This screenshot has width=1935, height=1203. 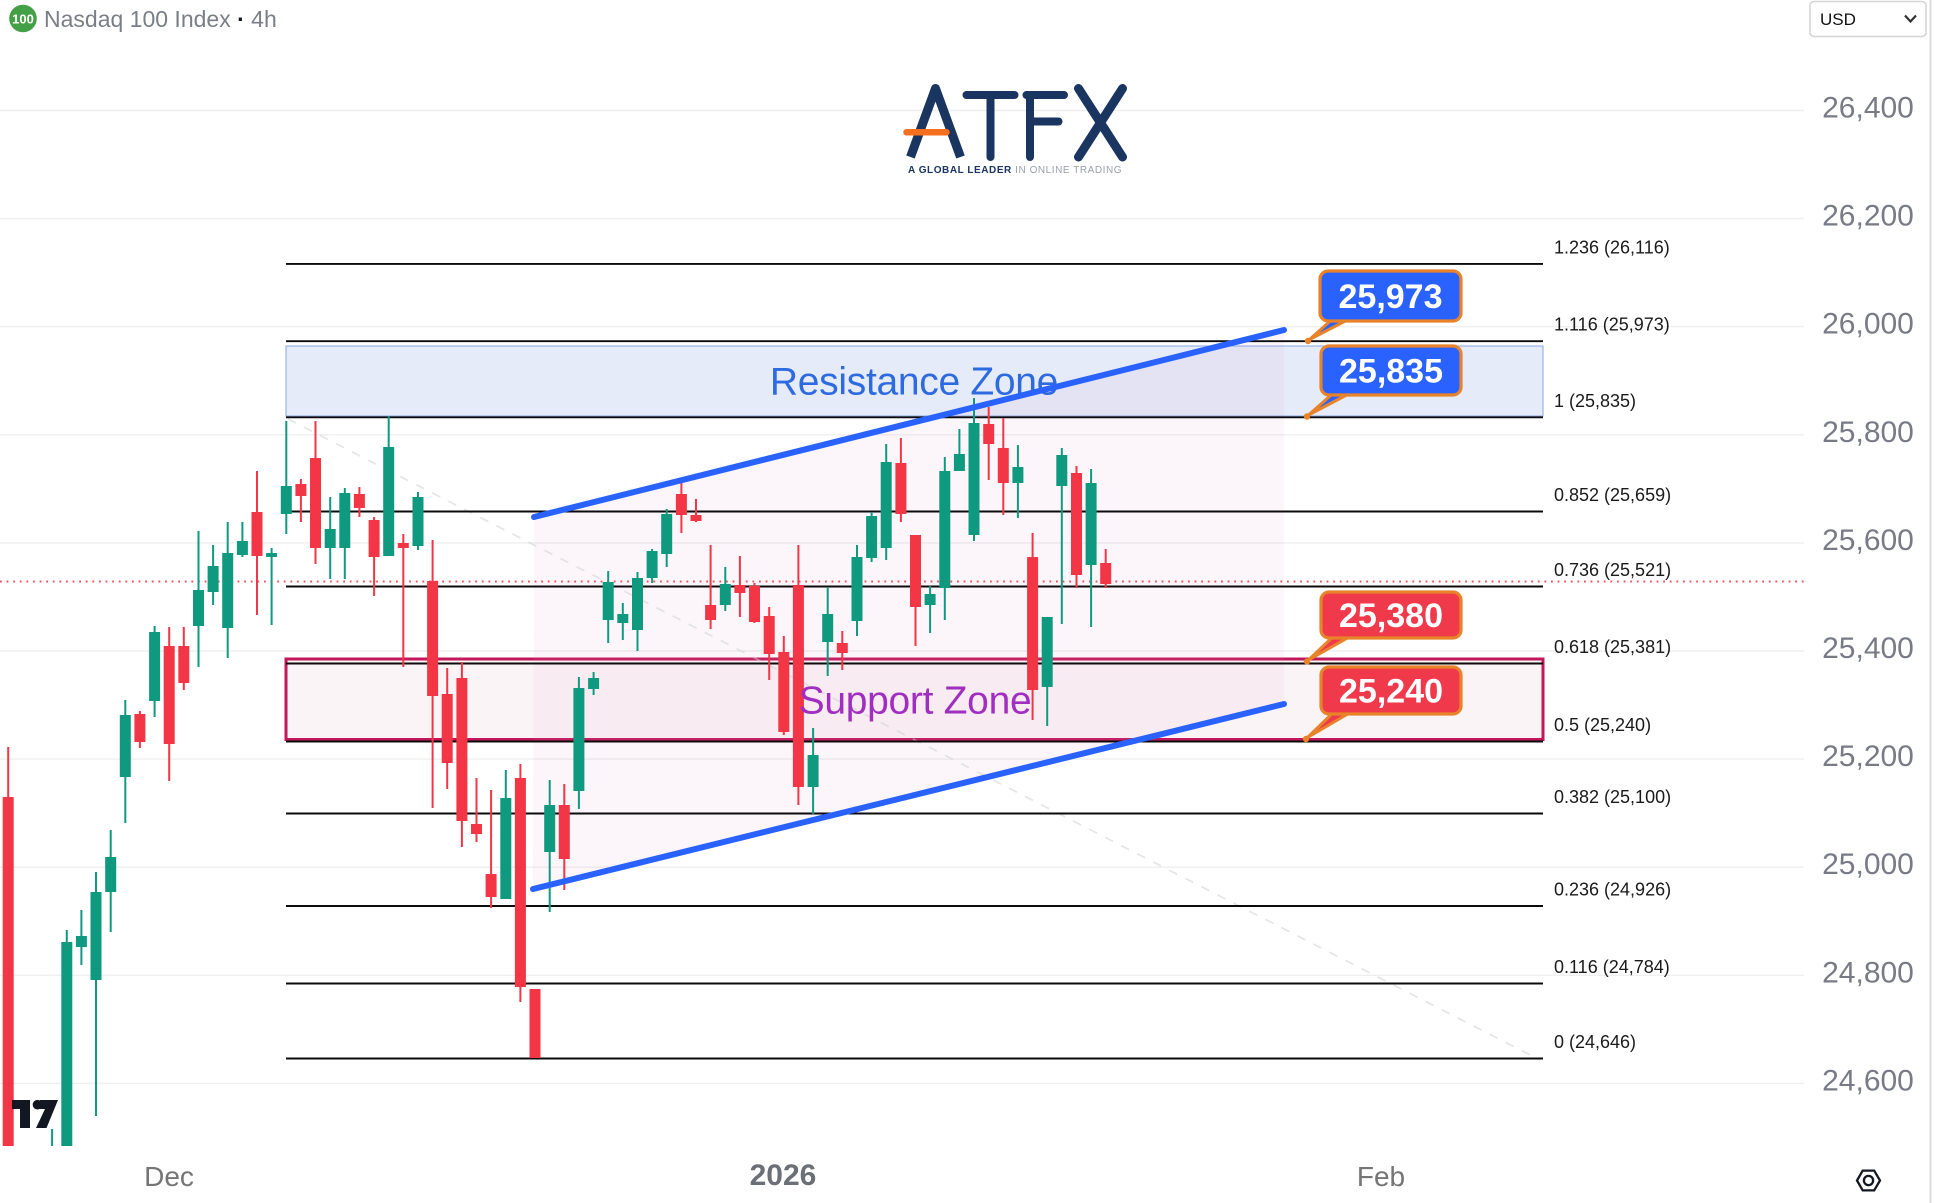 What do you see at coordinates (23, 19) in the screenshot?
I see `svg-text: 100` at bounding box center [23, 19].